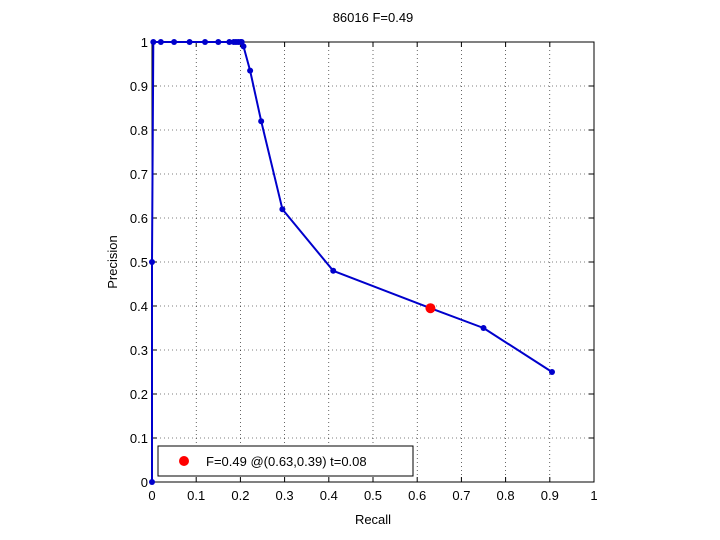  I want to click on x-tick-label: 0.9, so click(550, 495).